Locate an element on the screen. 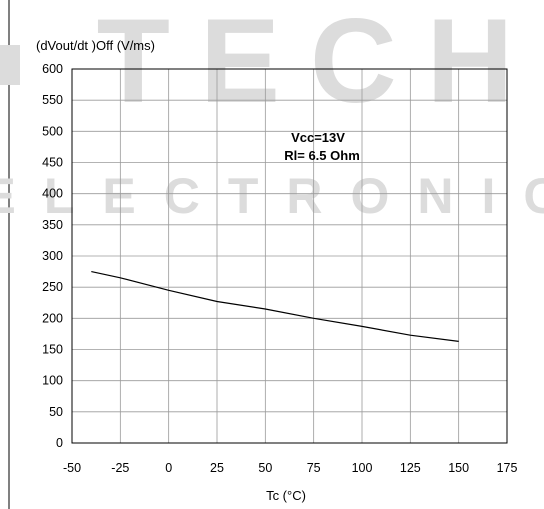 The height and width of the screenshot is (509, 544). x-tick-label: -50 is located at coordinates (72, 468).